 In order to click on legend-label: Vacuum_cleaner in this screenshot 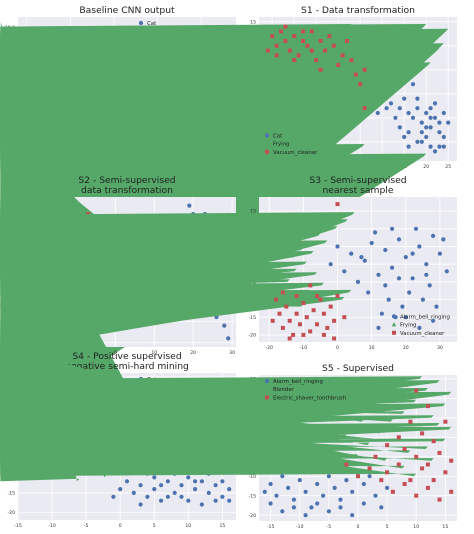, I will do `click(295, 153)`.